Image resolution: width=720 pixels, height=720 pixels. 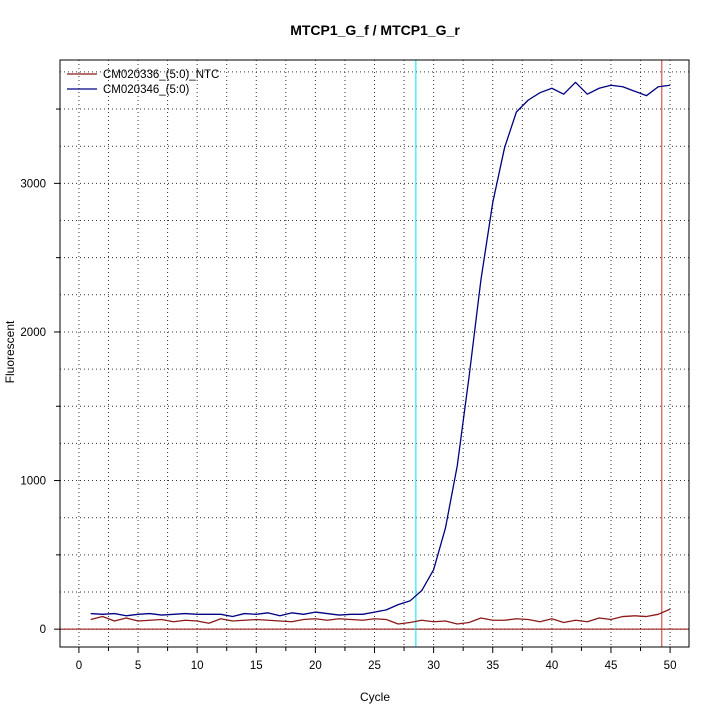 What do you see at coordinates (611, 666) in the screenshot?
I see `x-tick-label: 45` at bounding box center [611, 666].